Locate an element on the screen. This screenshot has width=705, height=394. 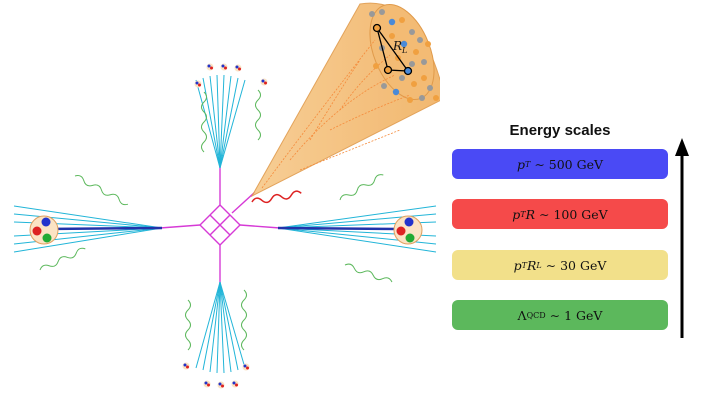
cone-particles is located at coordinates (404, 56).